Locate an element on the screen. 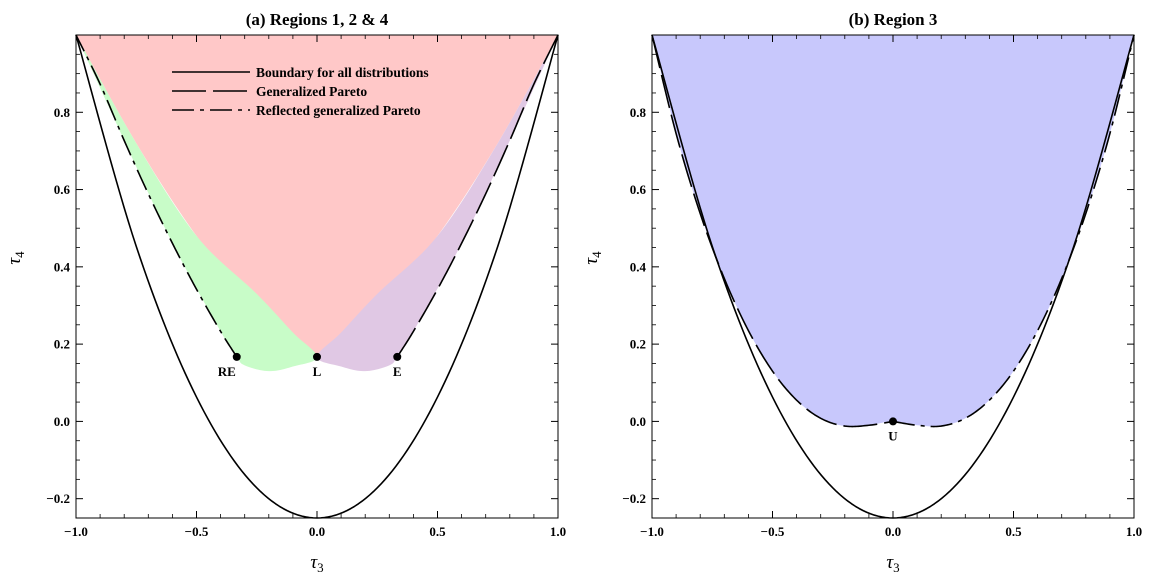  panel-a-point-l is located at coordinates (317, 356).